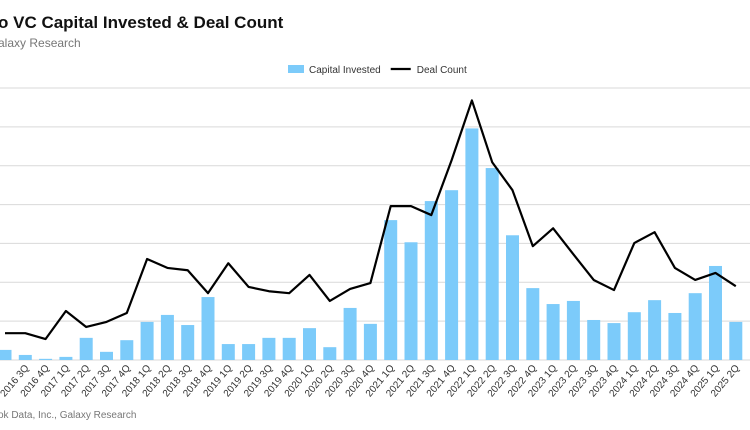  What do you see at coordinates (40, 43) in the screenshot?
I see `chart-subtitle: alaxy Research` at bounding box center [40, 43].